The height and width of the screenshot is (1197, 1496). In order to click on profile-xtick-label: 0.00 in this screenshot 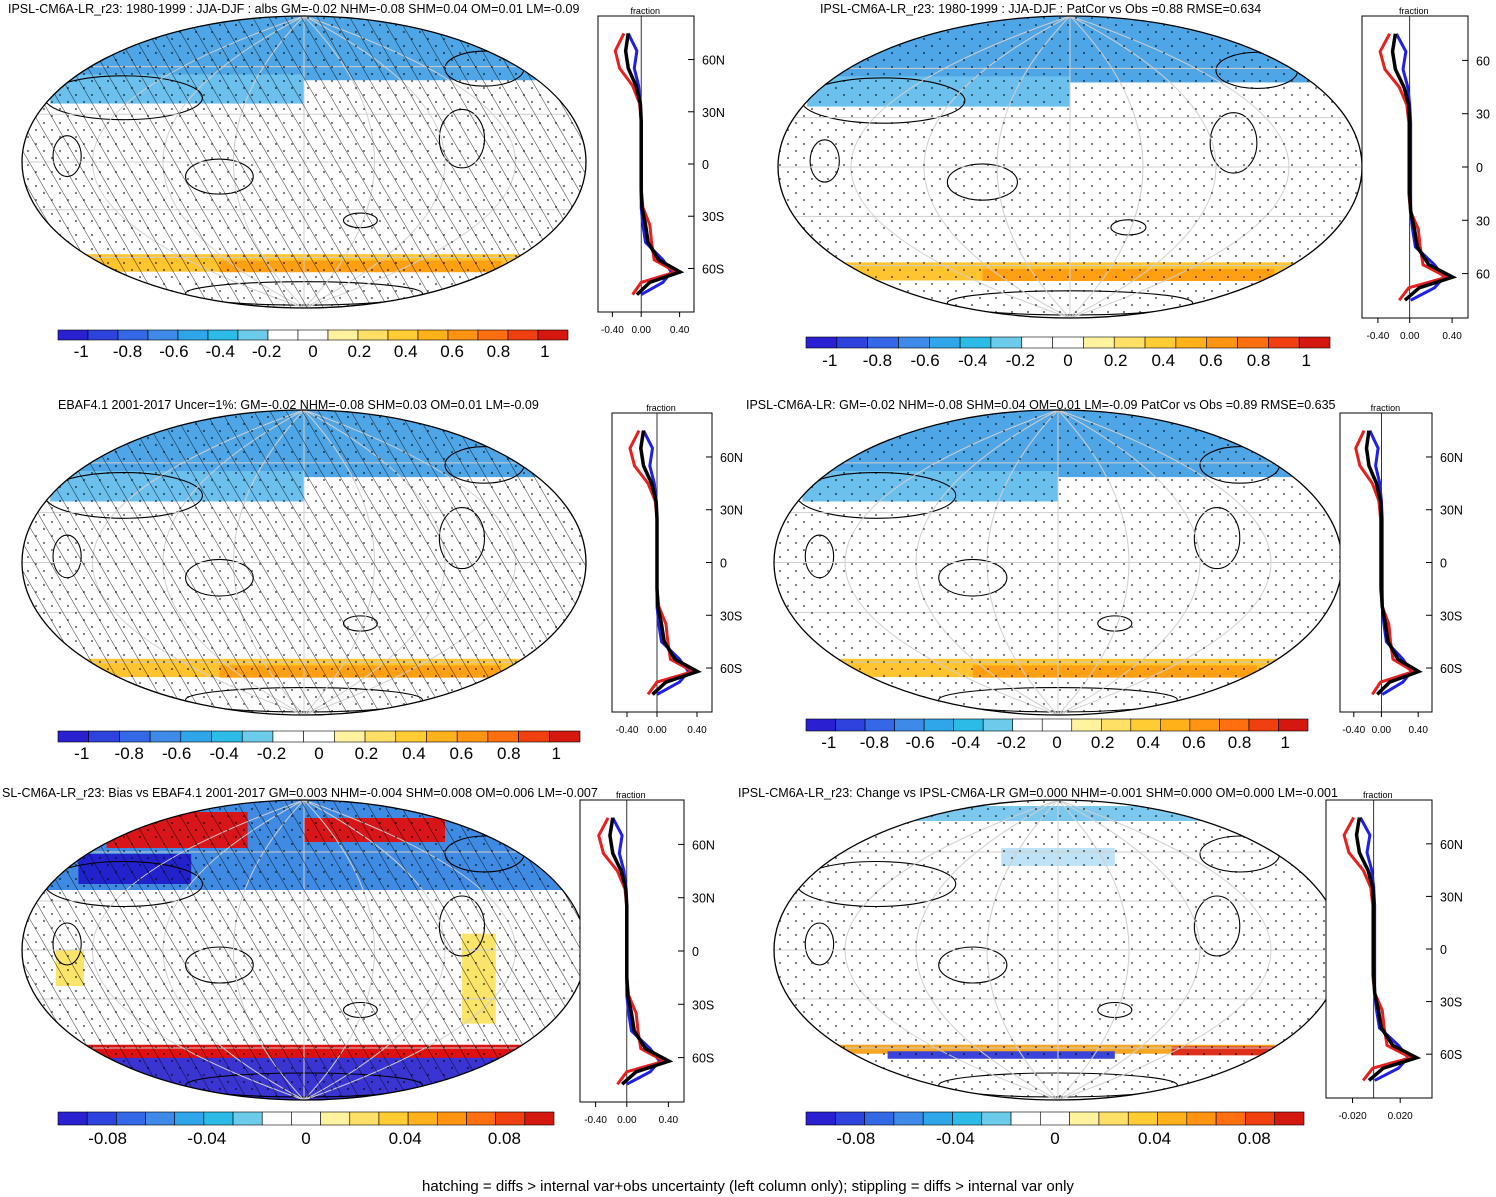, I will do `click(1410, 336)`.